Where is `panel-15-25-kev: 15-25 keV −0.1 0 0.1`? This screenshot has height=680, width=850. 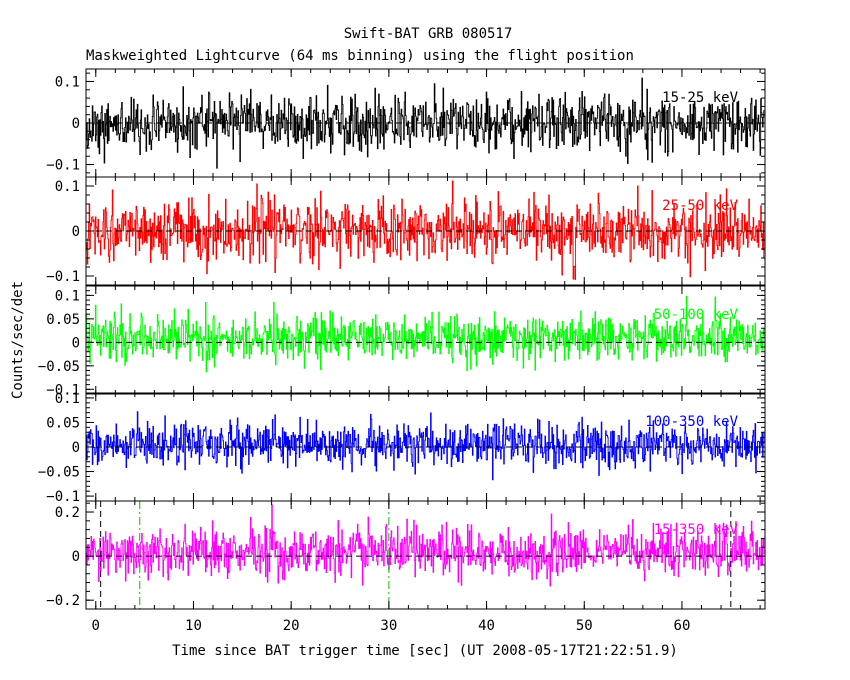
panel-15-25-kev: 15-25 keV −0.1 0 0.1 is located at coordinates (406, 123).